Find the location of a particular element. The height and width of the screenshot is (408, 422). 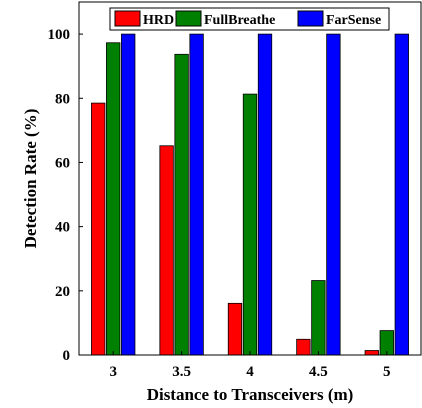

y-axis-label: Detection Rate (%) is located at coordinates (30, 179).